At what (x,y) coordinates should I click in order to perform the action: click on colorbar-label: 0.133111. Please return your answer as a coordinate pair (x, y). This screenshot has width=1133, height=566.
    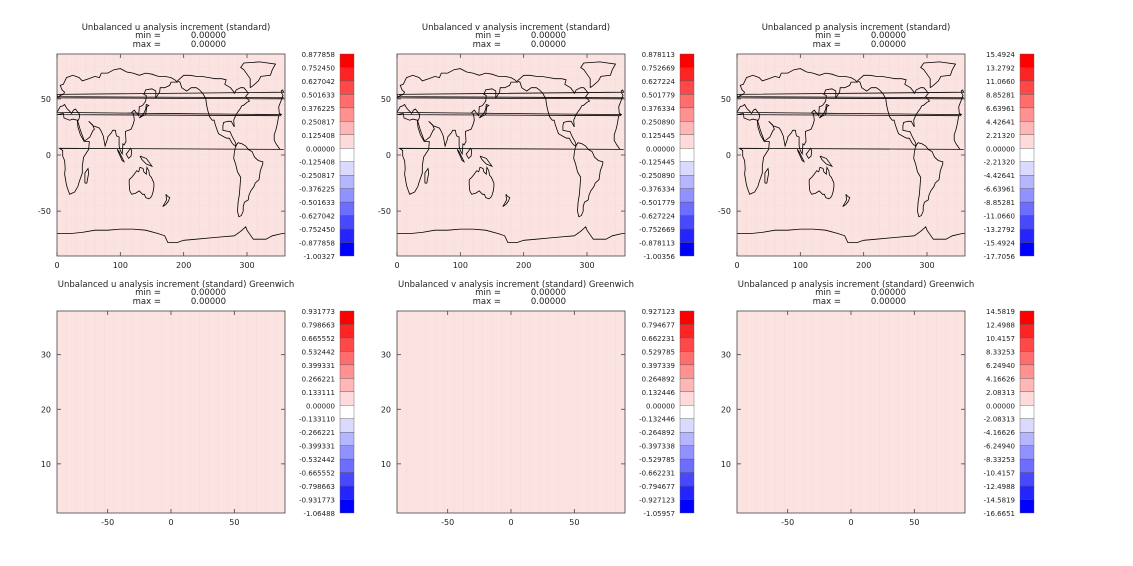
    Looking at the image, I should click on (318, 393).